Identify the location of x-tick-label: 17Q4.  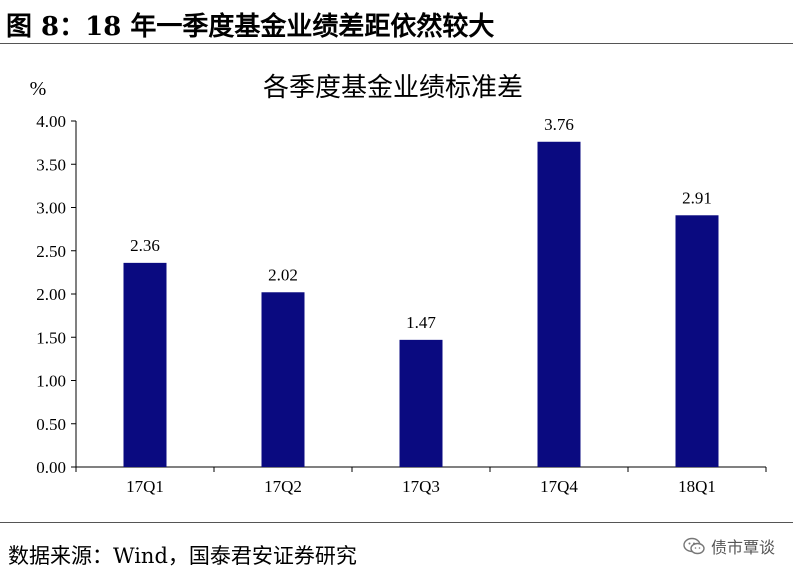
(559, 486).